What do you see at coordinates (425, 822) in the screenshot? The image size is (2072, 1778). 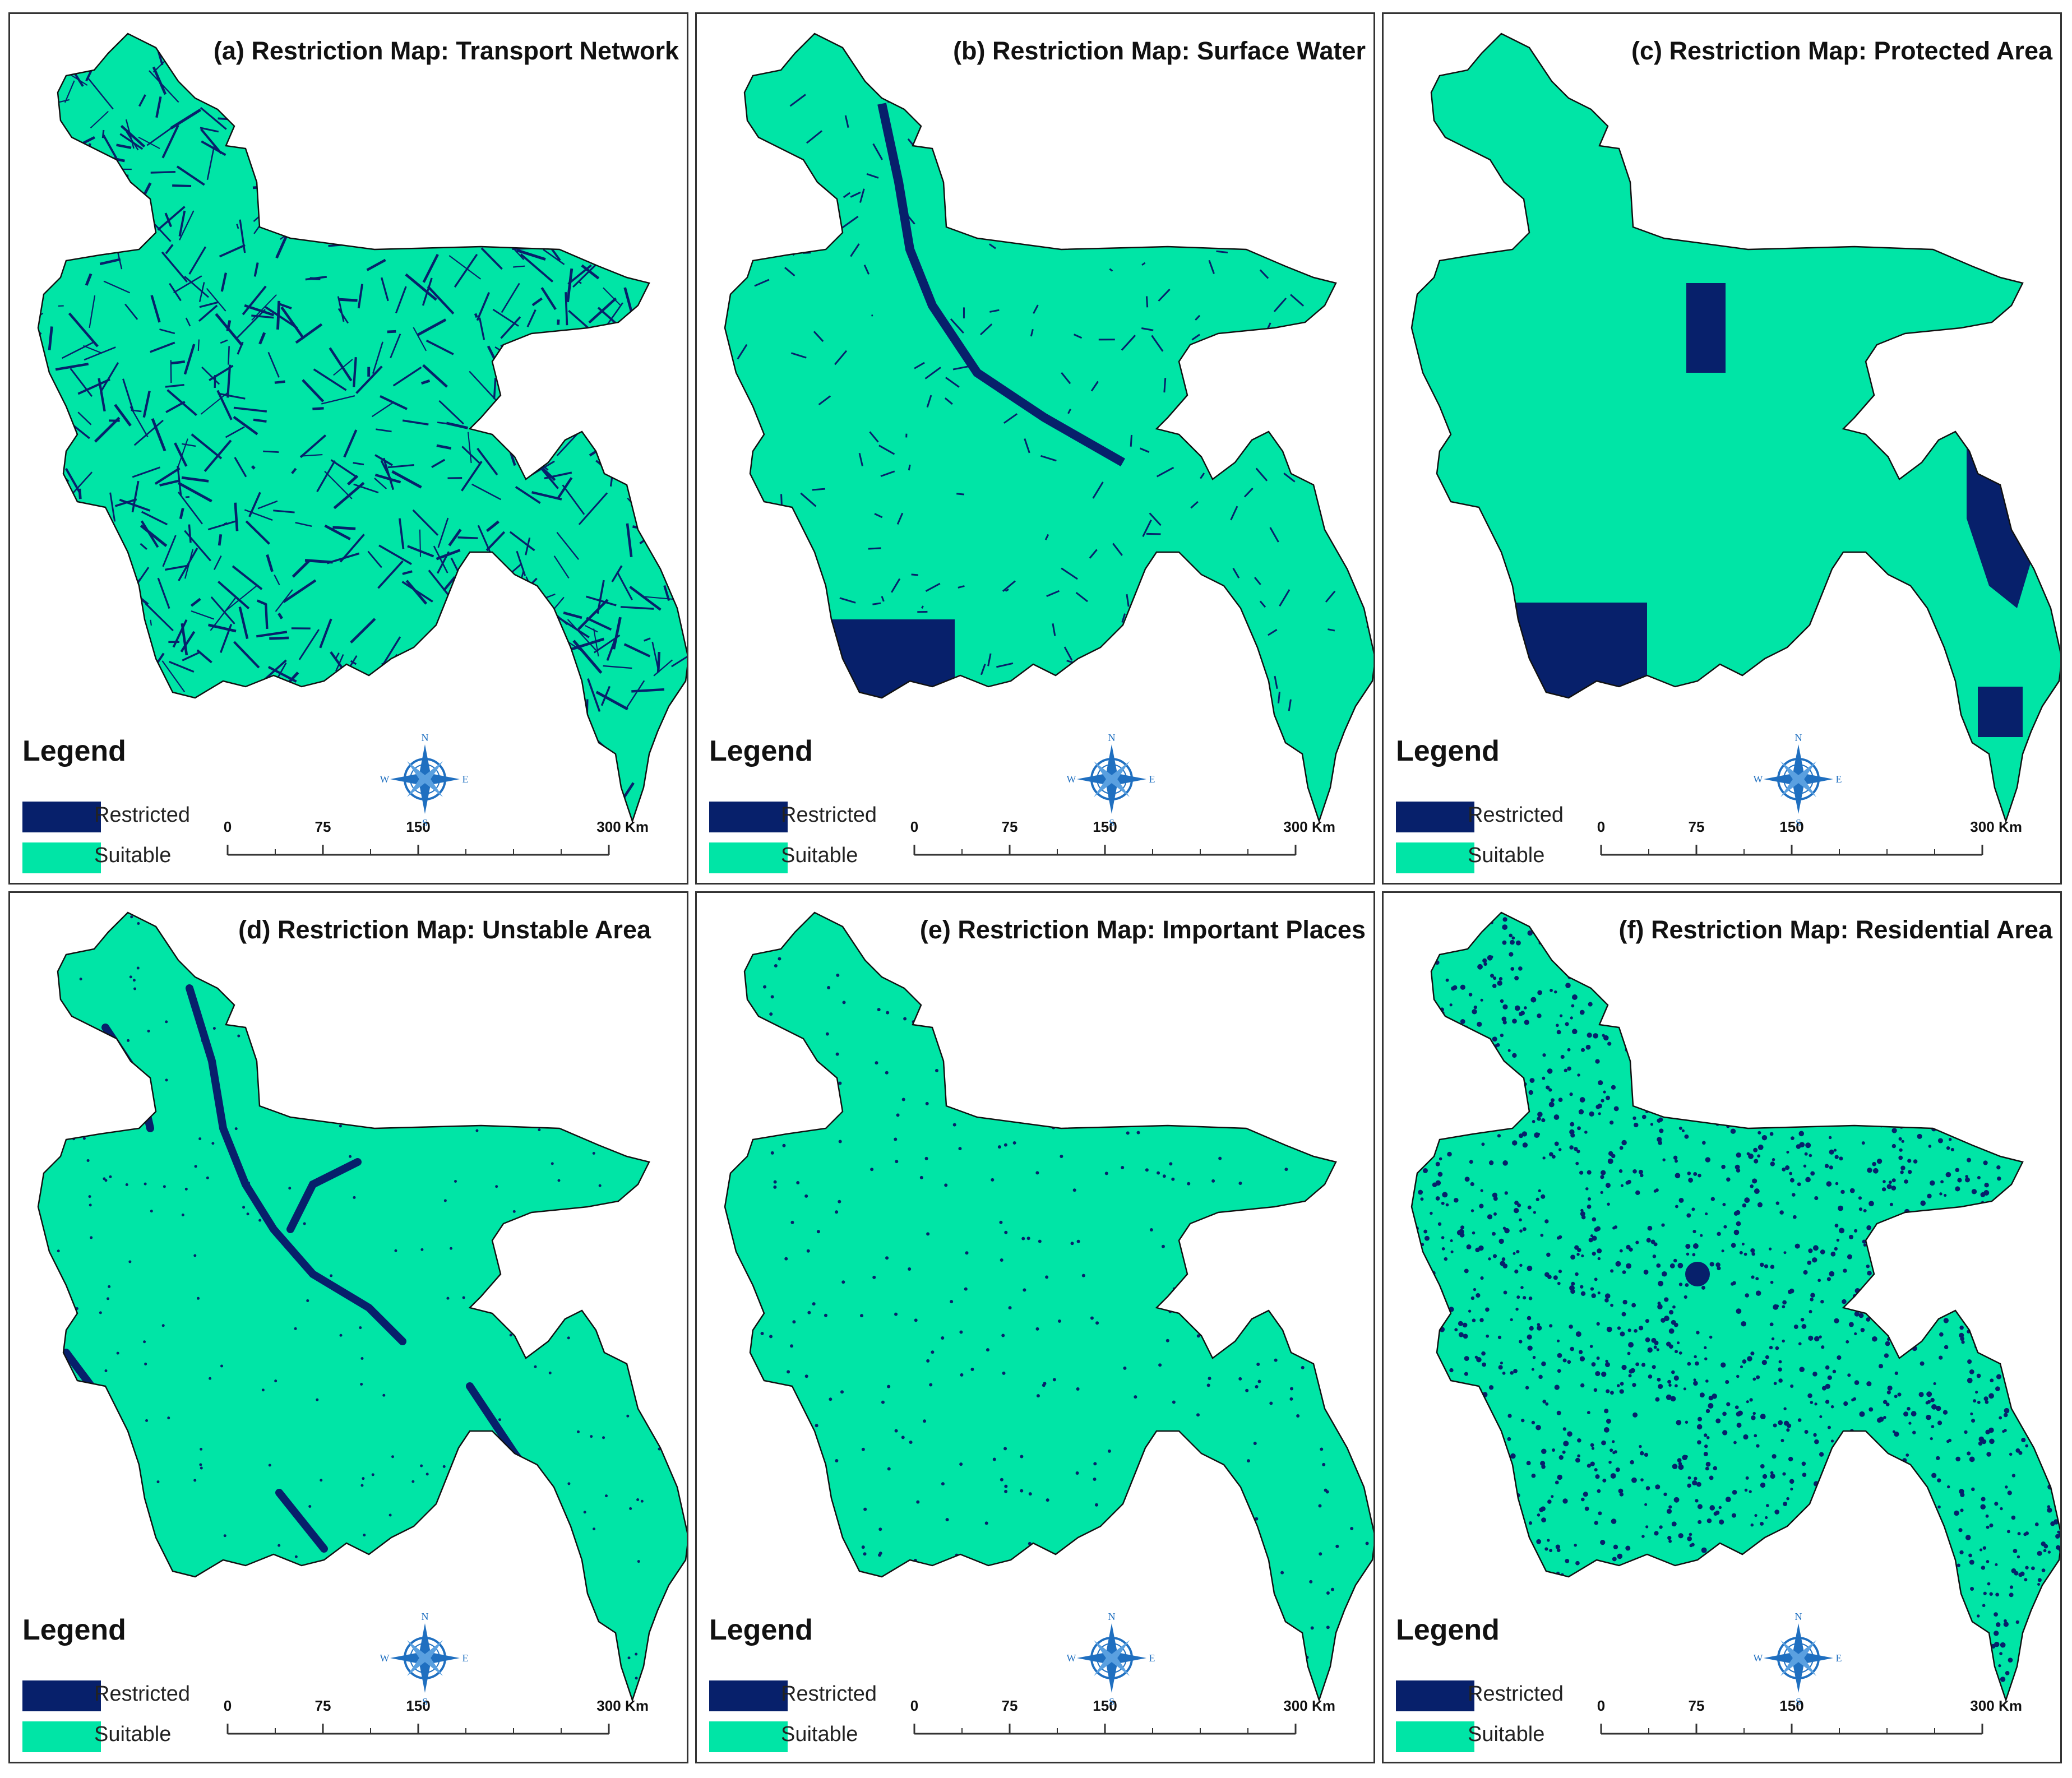 I see `compass-s: S` at bounding box center [425, 822].